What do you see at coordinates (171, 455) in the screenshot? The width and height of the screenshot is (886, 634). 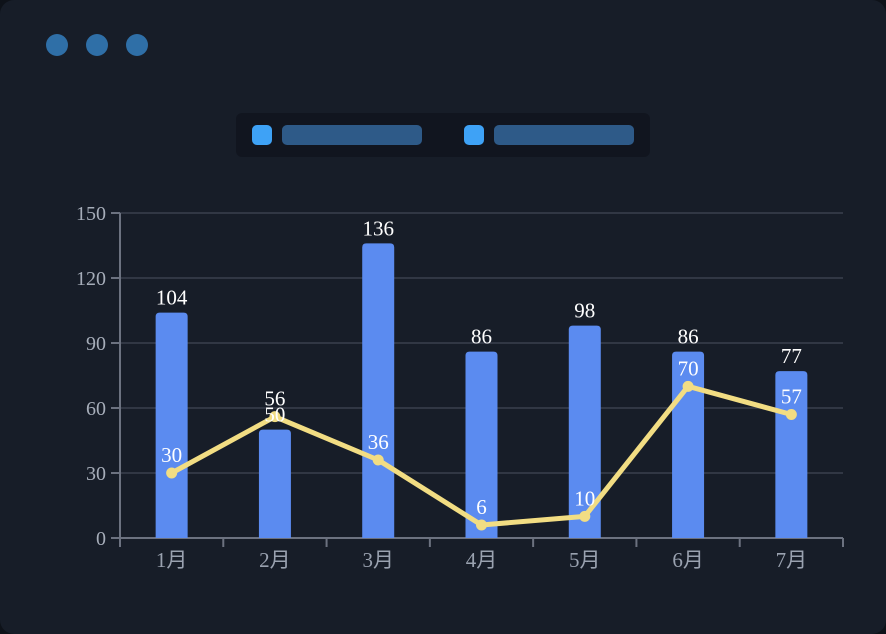 I see `line-value-label: 30` at bounding box center [171, 455].